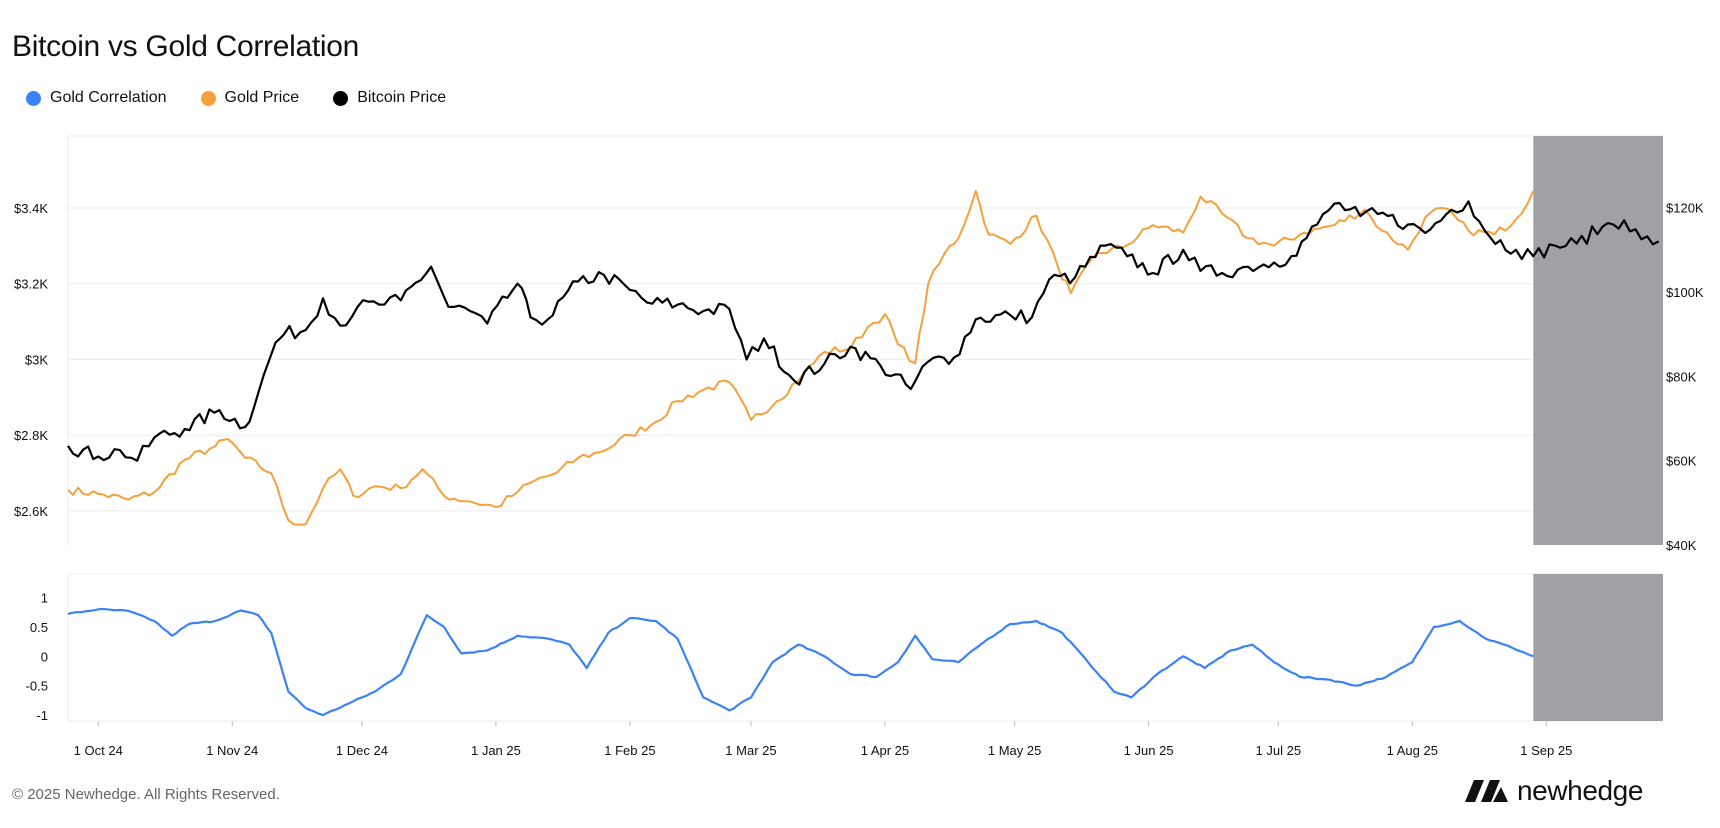  I want to click on legend-label-gold-correlation: Gold Correlation, so click(108, 97).